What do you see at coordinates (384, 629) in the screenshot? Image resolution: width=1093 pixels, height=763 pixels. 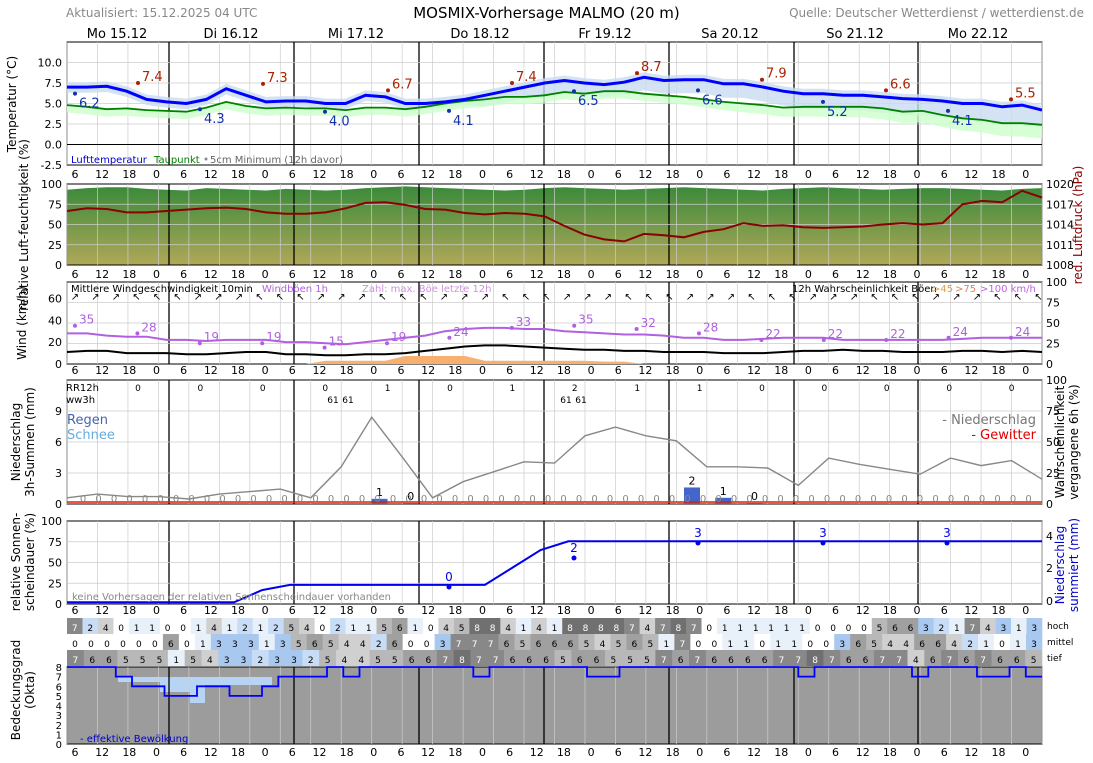 I see `cloud-high-value: 5` at bounding box center [384, 629].